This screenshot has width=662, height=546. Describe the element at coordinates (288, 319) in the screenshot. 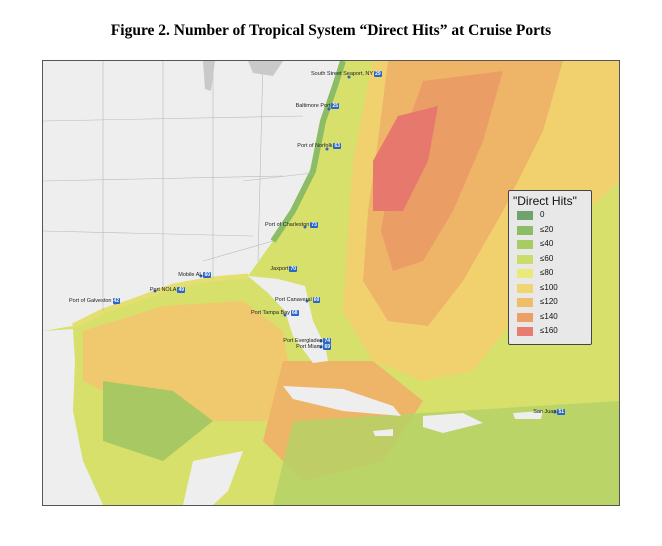

I see `florida-landmass` at that location.